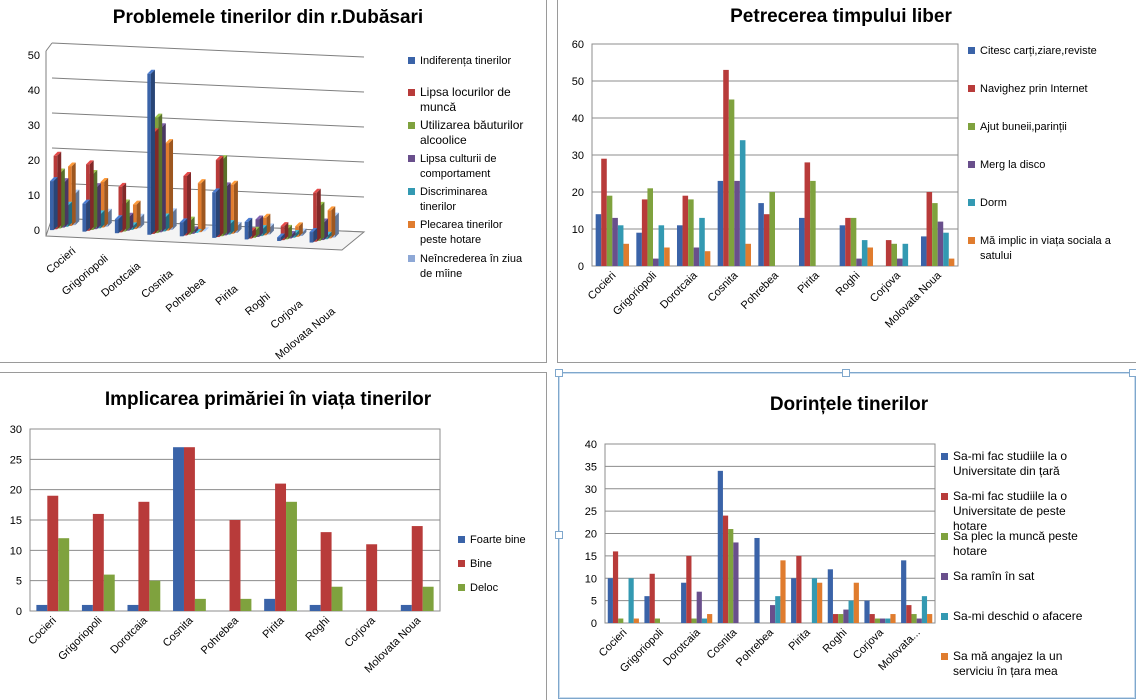 The width and height of the screenshot is (1136, 700). Describe the element at coordinates (849, 404) in the screenshot. I see `chart-title: Dorințele tinerilor` at that location.